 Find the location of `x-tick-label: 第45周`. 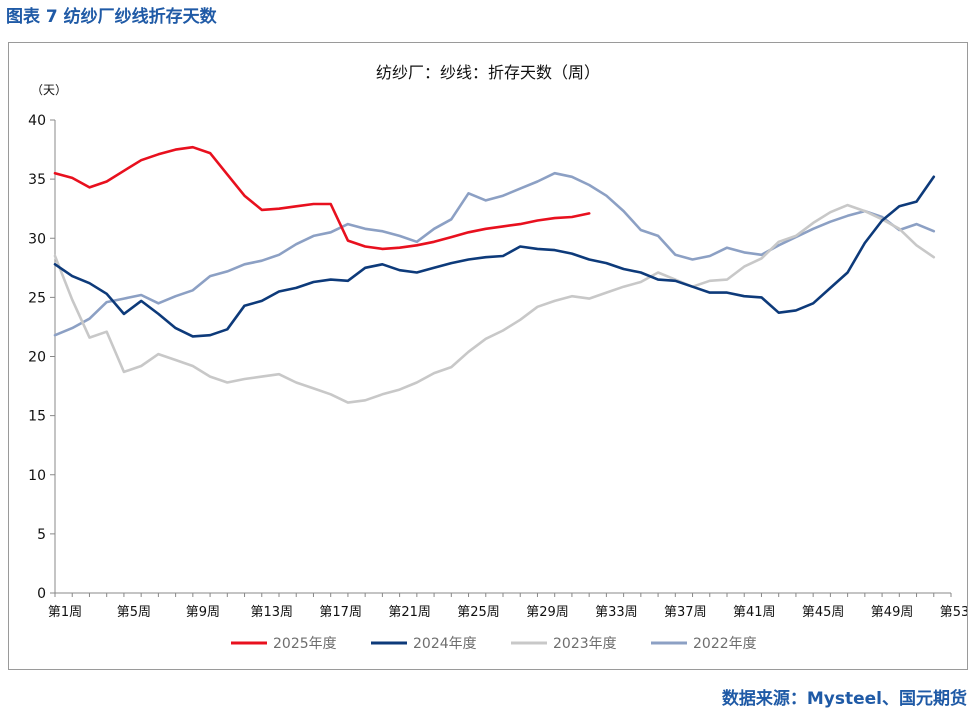

x-tick-label: 第45周 is located at coordinates (823, 612).